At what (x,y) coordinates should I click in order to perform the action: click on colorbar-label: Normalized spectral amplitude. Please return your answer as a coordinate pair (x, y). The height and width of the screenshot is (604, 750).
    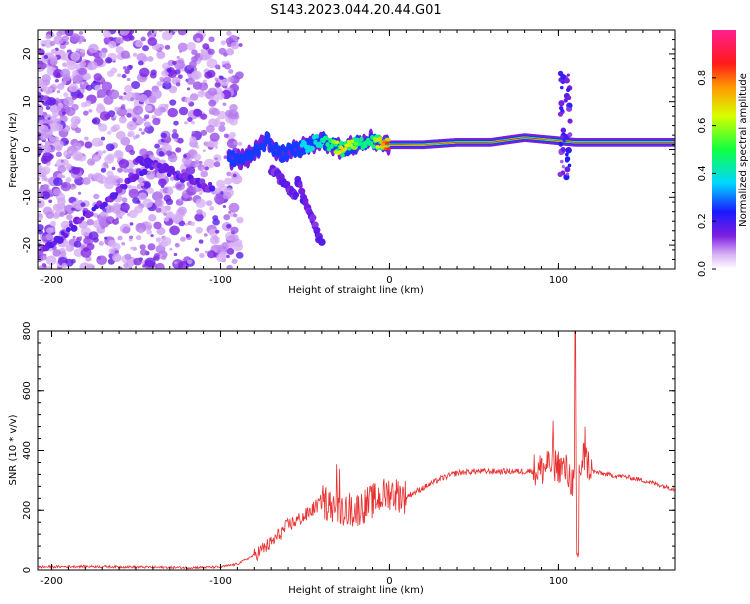
    Looking at the image, I should click on (743, 150).